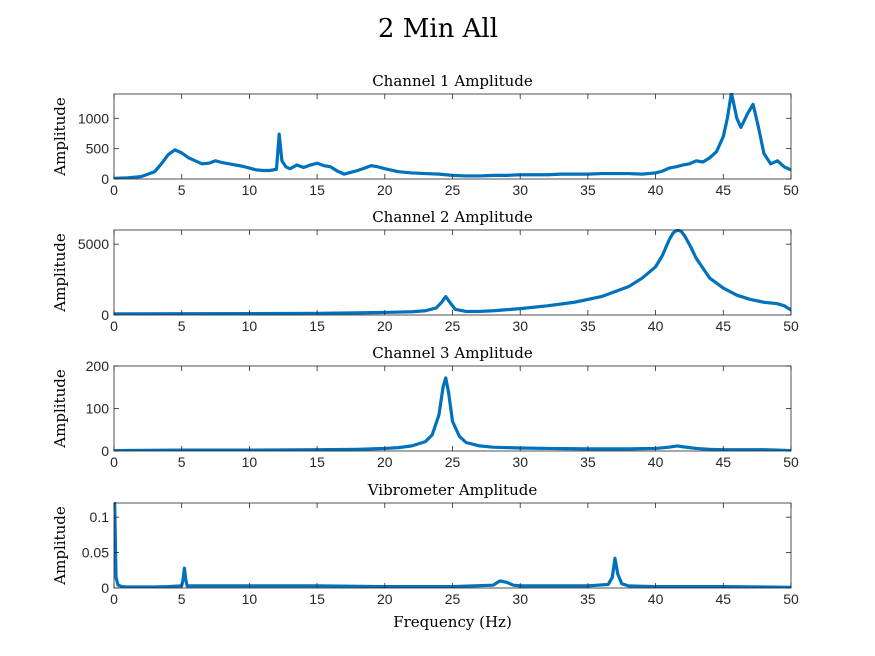 Image resolution: width=875 pixels, height=656 pixels. Describe the element at coordinates (452, 217) in the screenshot. I see `subplot-title: Channel 2 Amplitude` at that location.